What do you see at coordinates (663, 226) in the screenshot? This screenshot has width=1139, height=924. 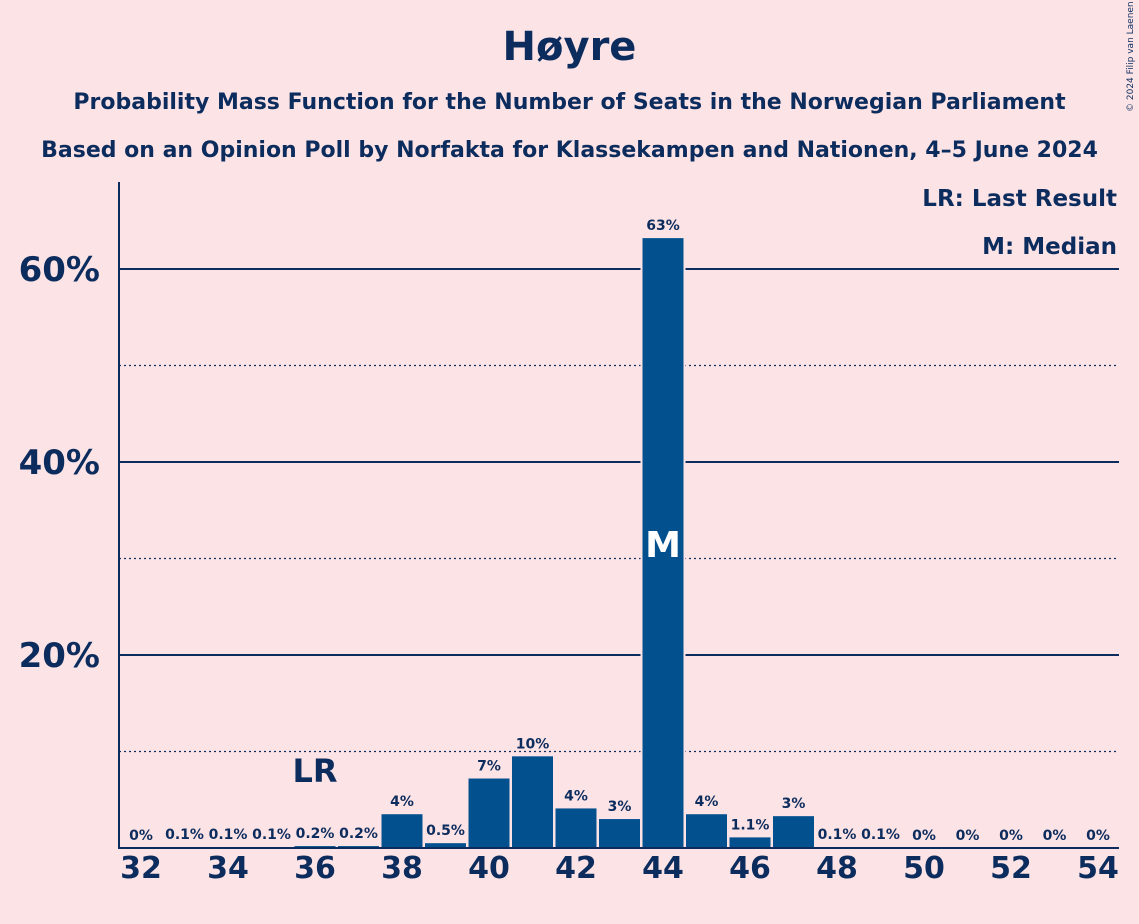 I see `bar-value-label: 63%` at bounding box center [663, 226].